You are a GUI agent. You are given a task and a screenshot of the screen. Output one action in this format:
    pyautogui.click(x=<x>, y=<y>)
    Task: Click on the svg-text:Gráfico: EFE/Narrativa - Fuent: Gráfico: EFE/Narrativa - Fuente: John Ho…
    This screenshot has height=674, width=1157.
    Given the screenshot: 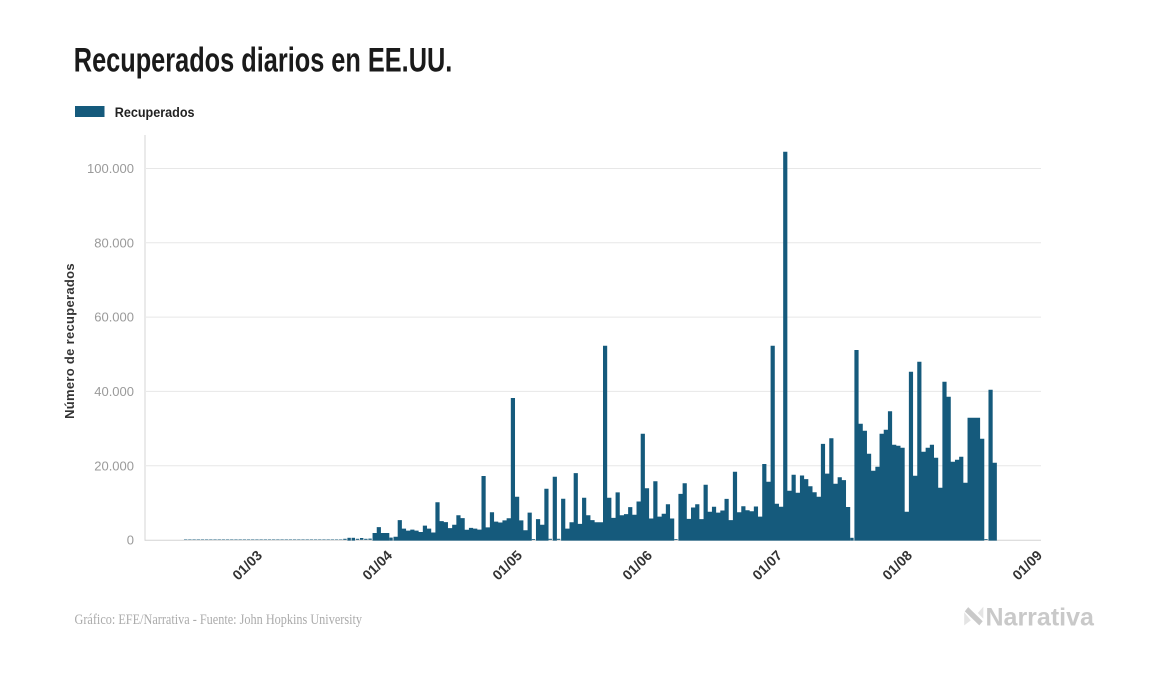 What is the action you would take?
    pyautogui.click(x=219, y=619)
    